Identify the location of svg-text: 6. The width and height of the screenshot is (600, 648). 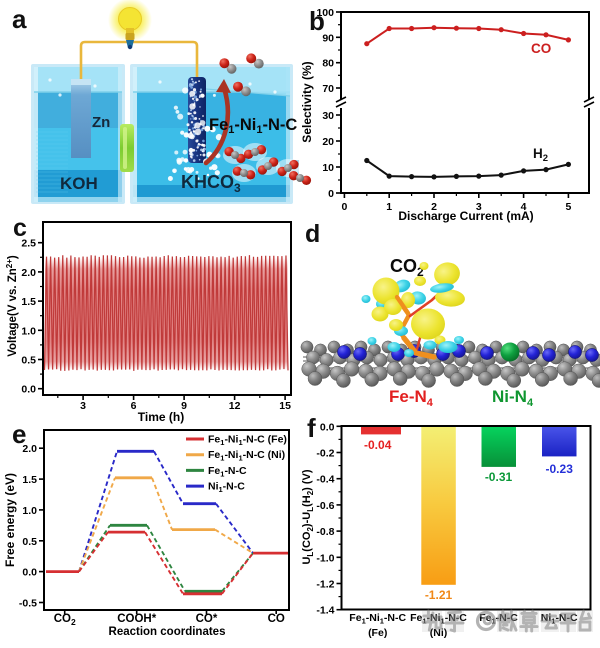
(134, 406).